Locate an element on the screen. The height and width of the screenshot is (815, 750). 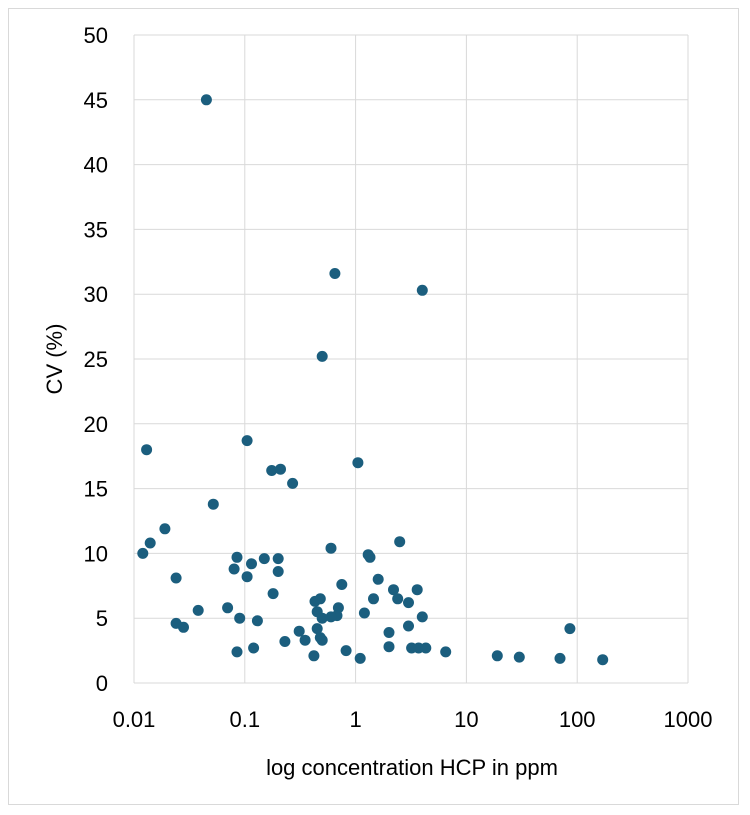
y-tick-label: 50 is located at coordinates (96, 35).